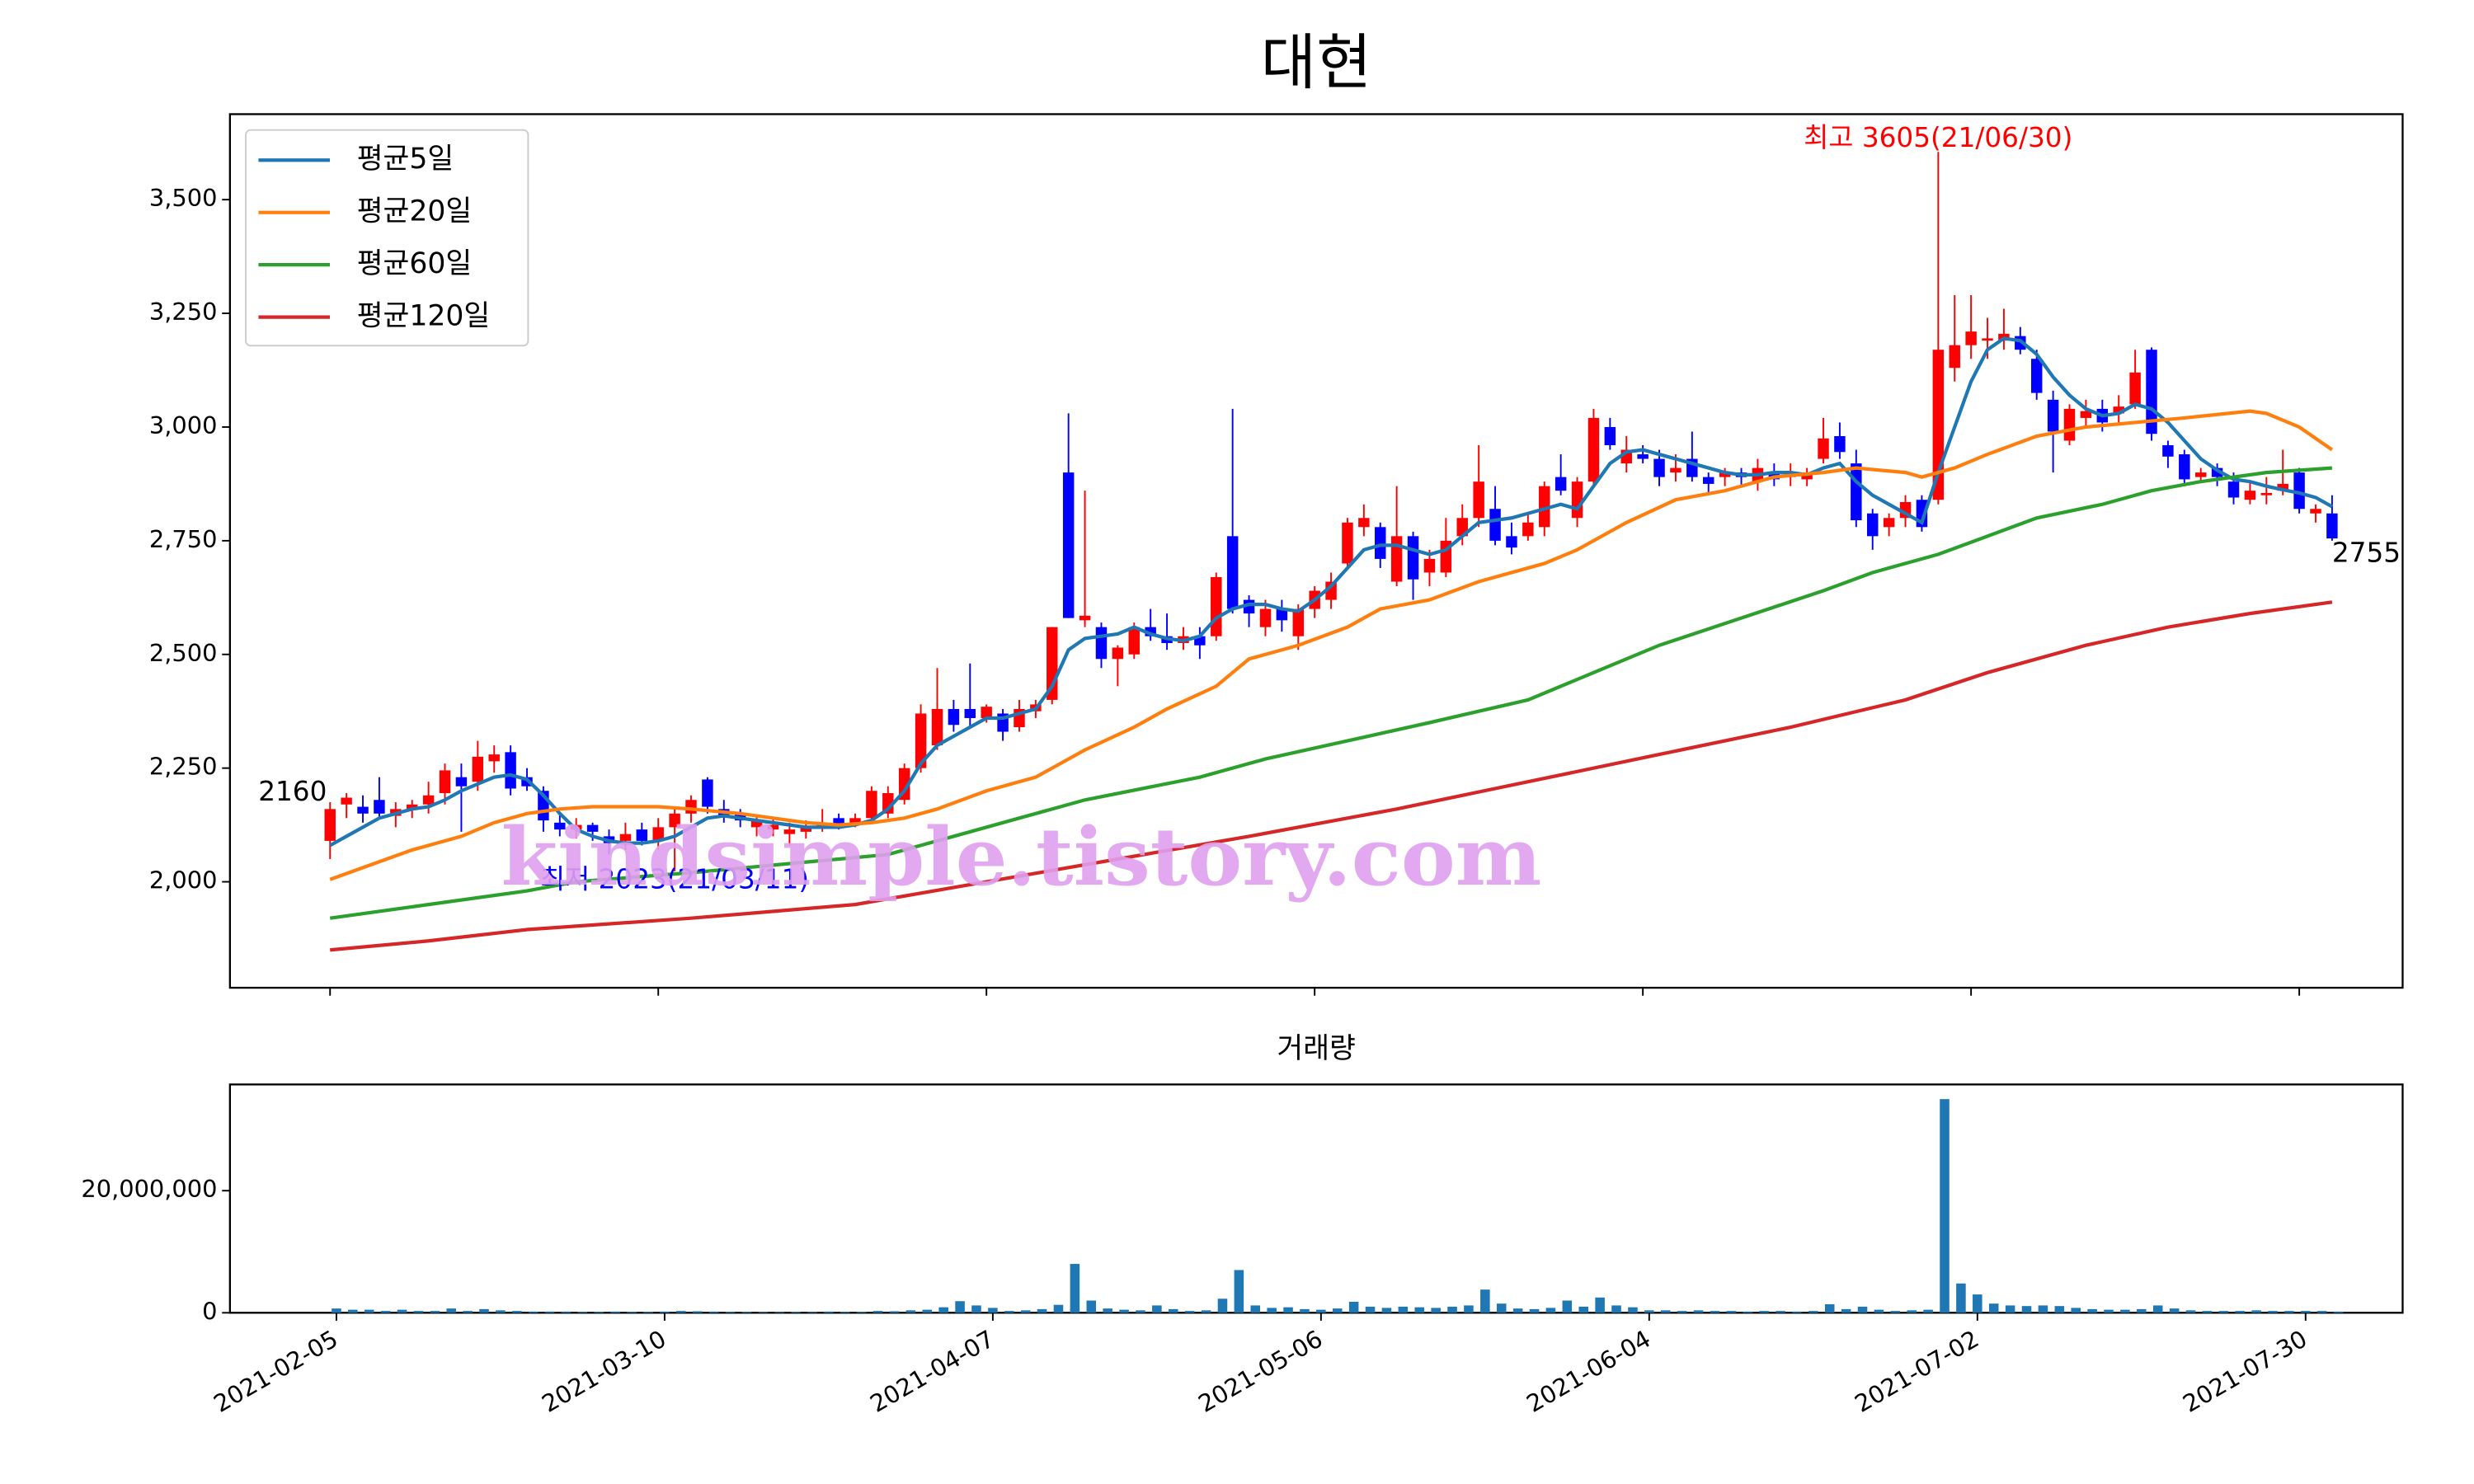 The height and width of the screenshot is (1484, 2474). I want to click on legend-label: 평균5일, so click(405, 159).